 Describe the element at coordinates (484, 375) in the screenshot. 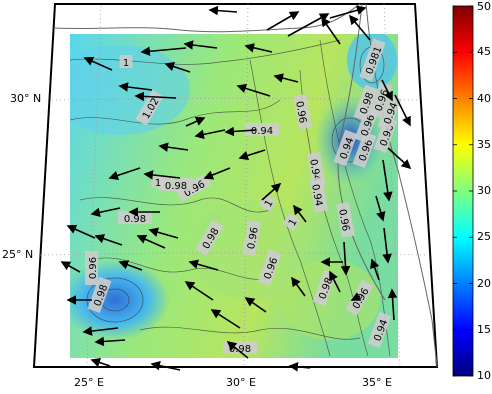

I see `colorbar-tick-label: 10` at that location.